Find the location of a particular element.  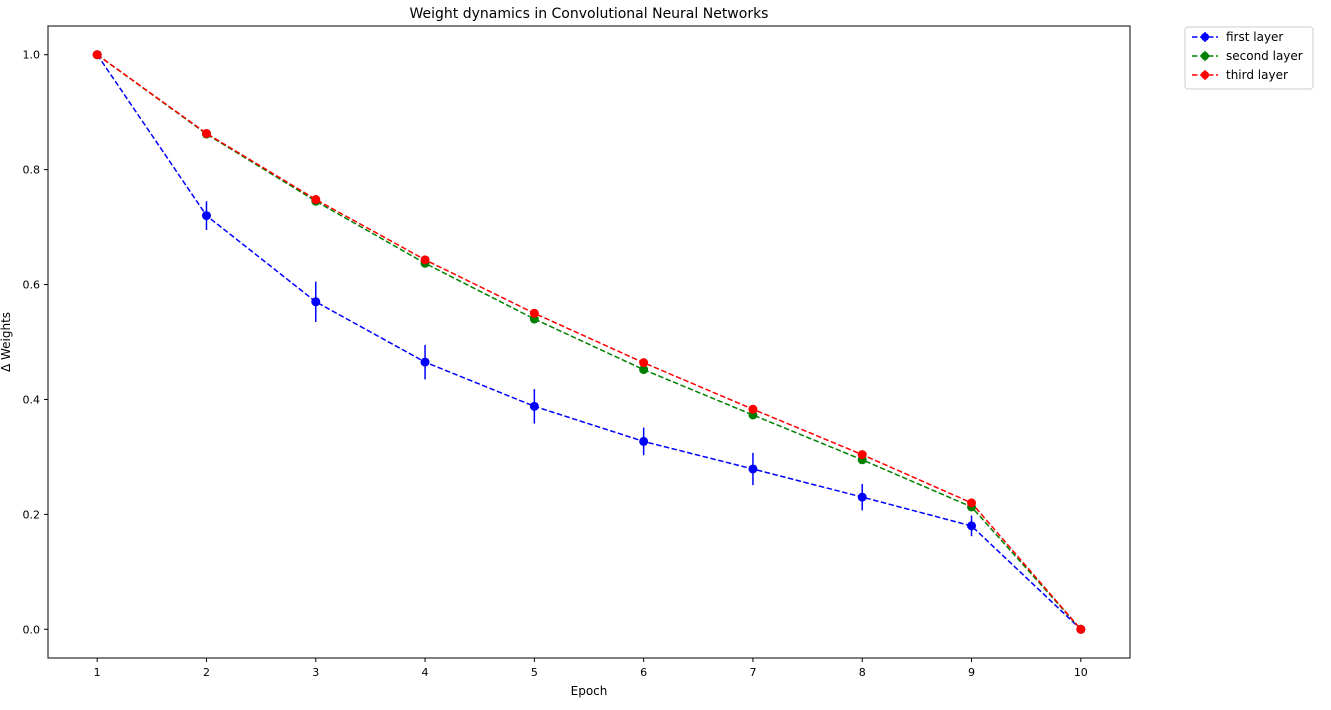

x-axis: 1 2 3 4 5 6 7 8 9 10 is located at coordinates (591, 668).